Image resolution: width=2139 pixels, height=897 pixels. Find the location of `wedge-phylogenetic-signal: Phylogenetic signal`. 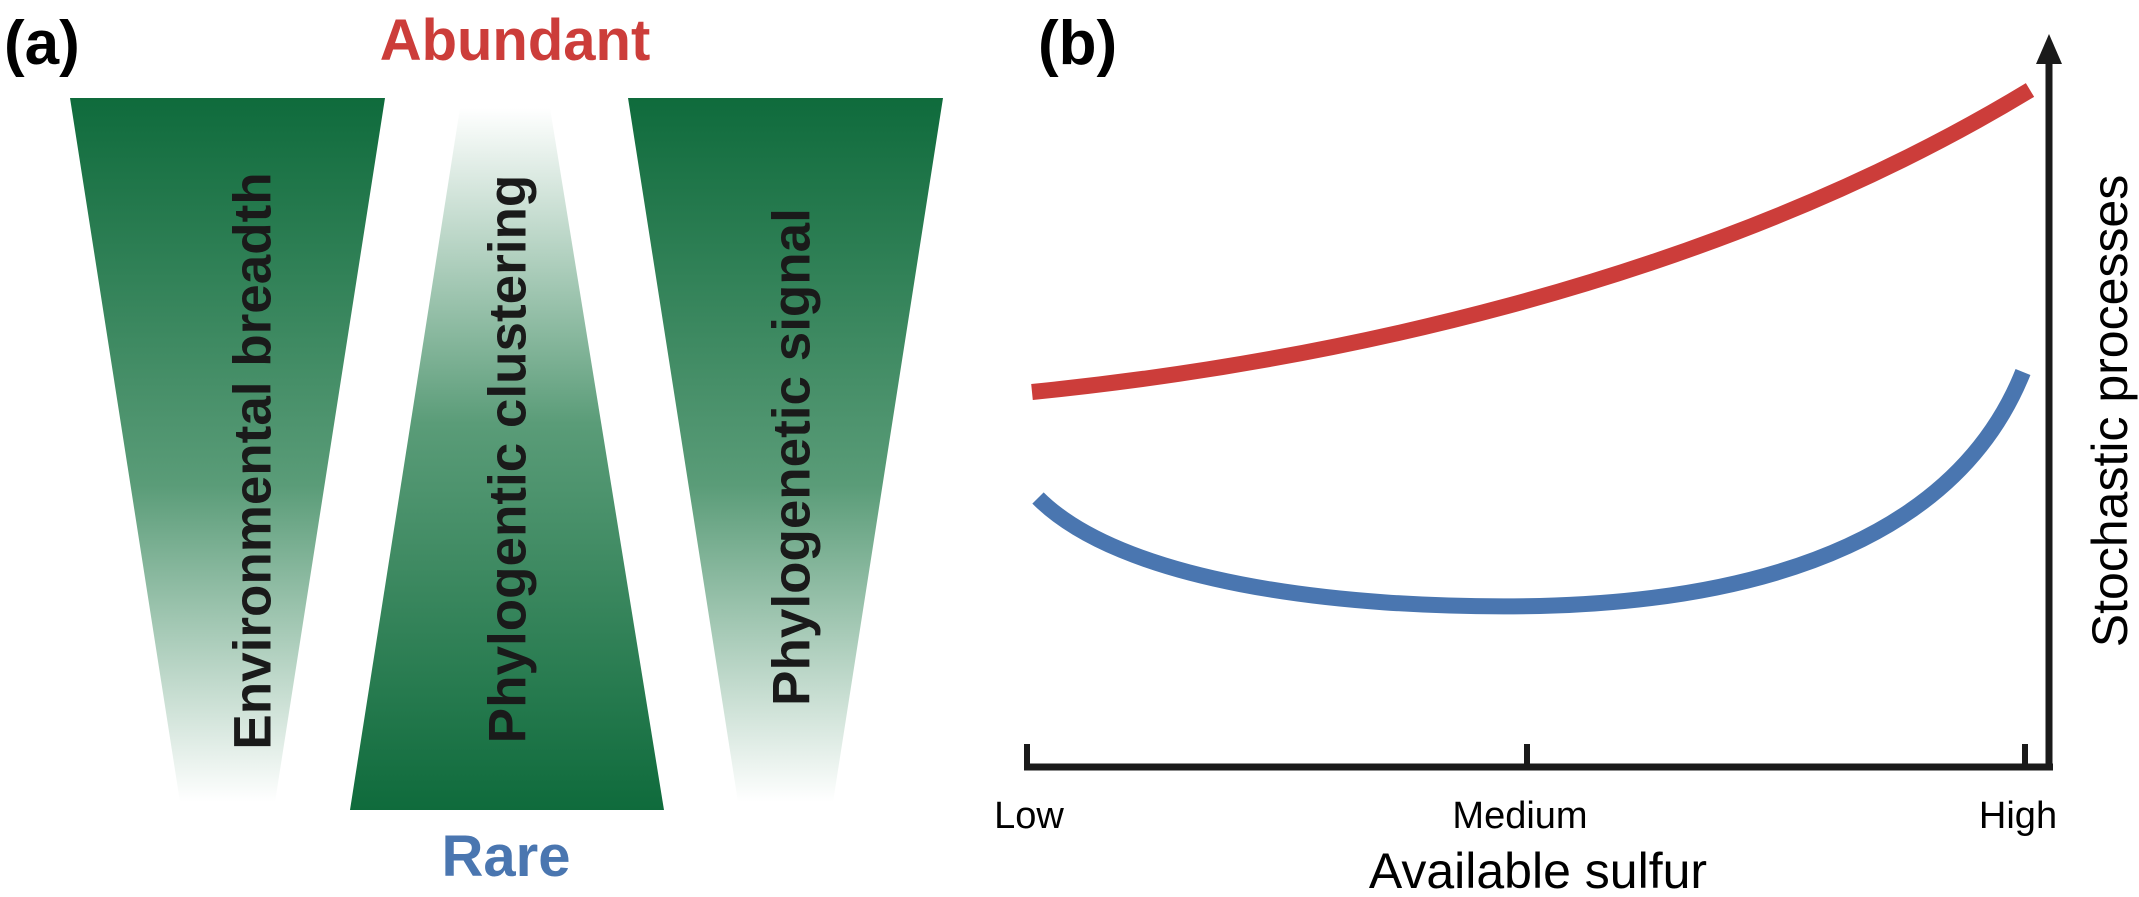

wedge-phylogenetic-signal: Phylogenetic signal is located at coordinates (785, 450).